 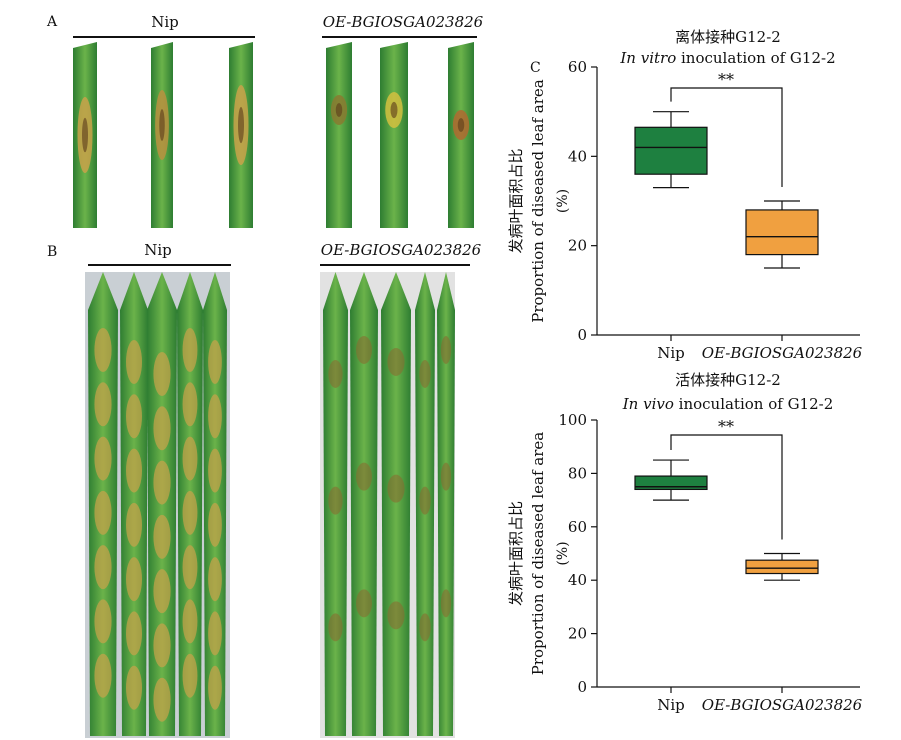 I want to click on chart-2-significance-stars: **, so click(x=726, y=426).